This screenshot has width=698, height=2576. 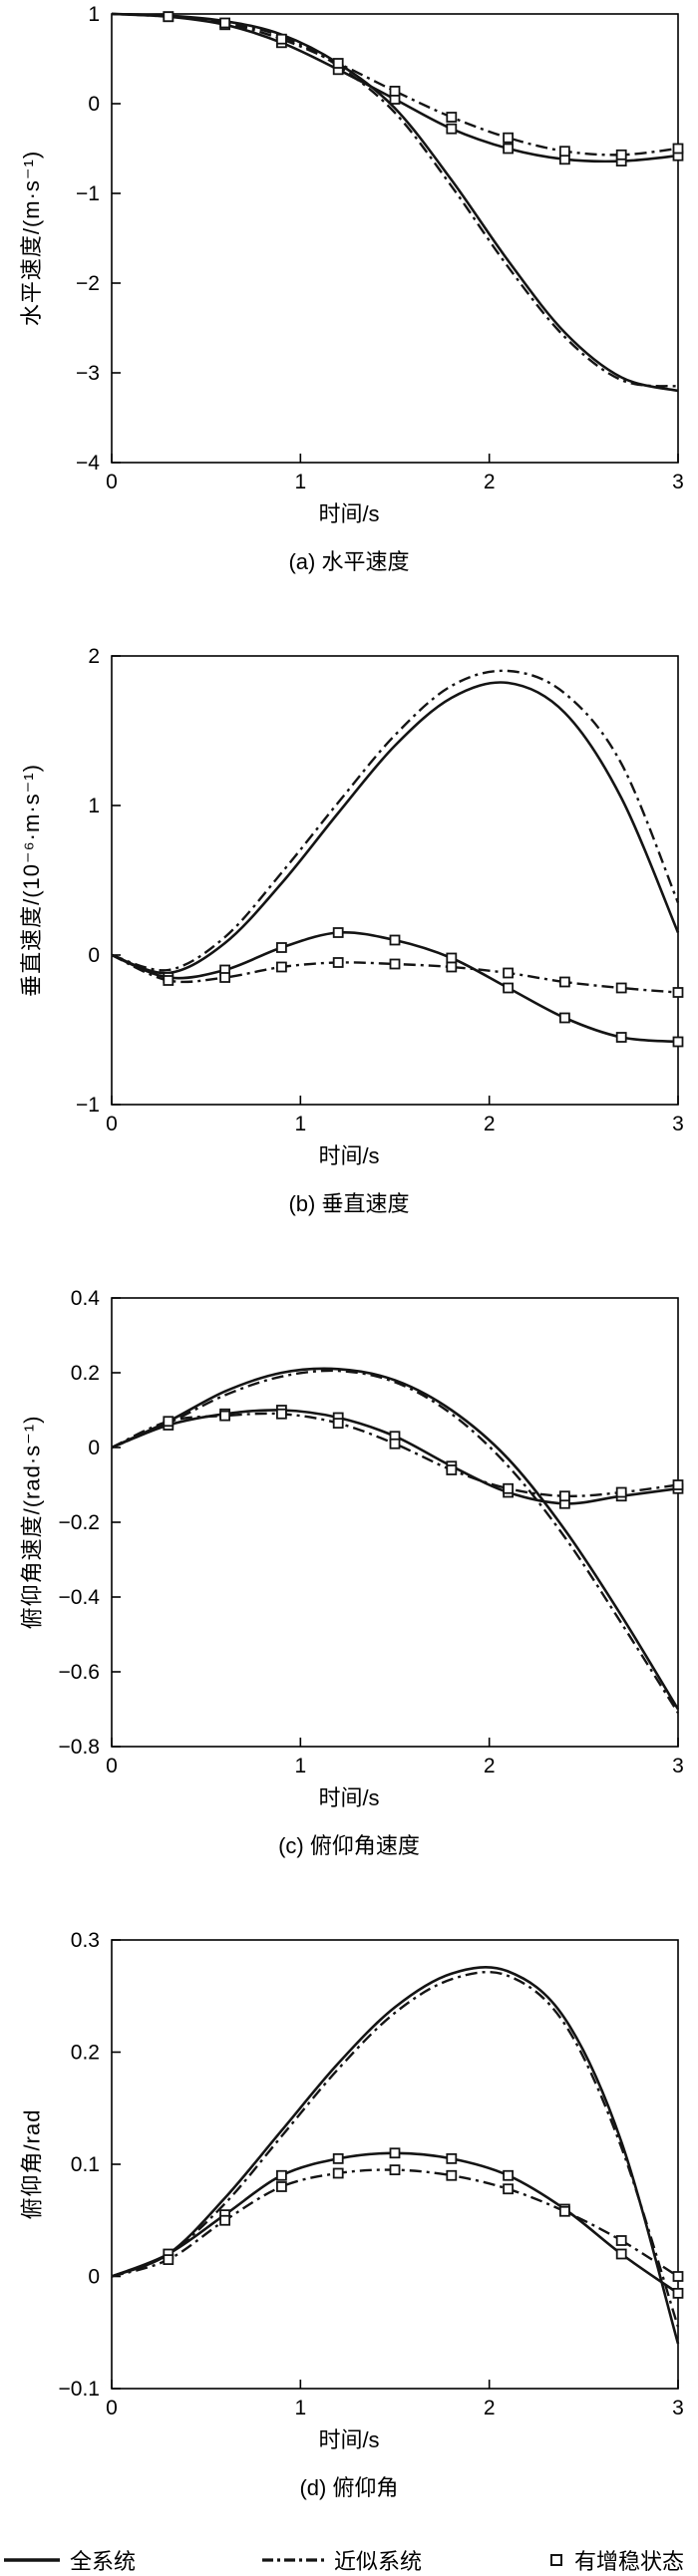 I want to click on svg-text: −0.2, so click(x=79, y=1522).